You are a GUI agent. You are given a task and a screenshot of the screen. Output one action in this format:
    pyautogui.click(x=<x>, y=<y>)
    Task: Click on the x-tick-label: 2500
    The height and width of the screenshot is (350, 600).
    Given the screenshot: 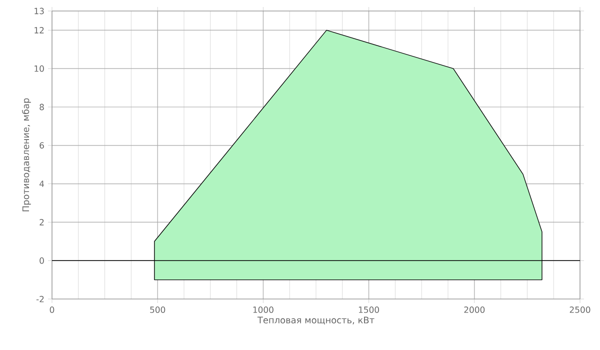 What is the action you would take?
    pyautogui.click(x=580, y=309)
    